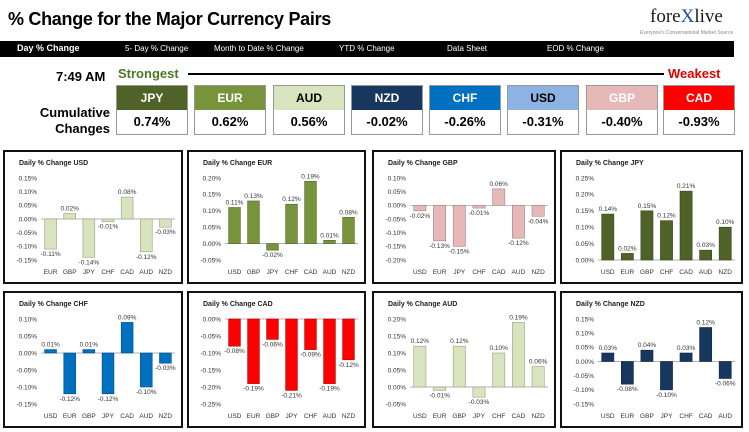  Describe the element at coordinates (459, 251) in the screenshot. I see `data-label: -0.15%` at that location.